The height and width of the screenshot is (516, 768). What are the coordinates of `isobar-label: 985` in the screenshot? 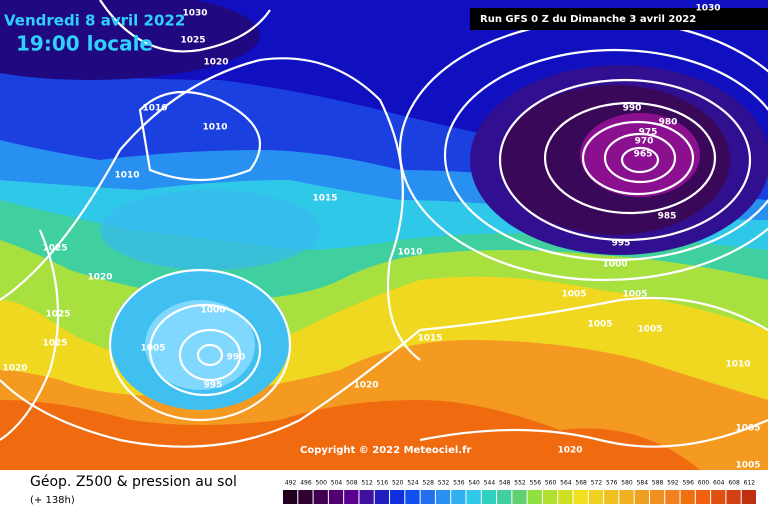 It's located at (667, 217).